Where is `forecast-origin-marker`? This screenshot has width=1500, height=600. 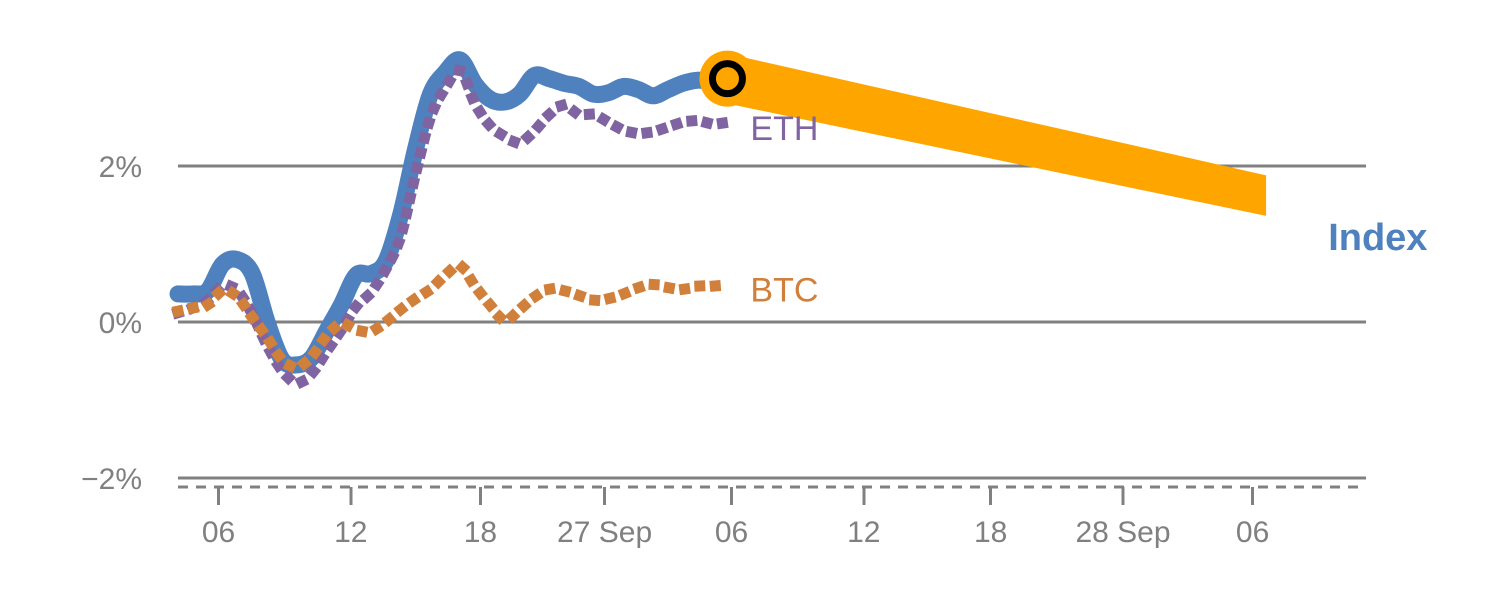
forecast-origin-marker is located at coordinates (727, 78).